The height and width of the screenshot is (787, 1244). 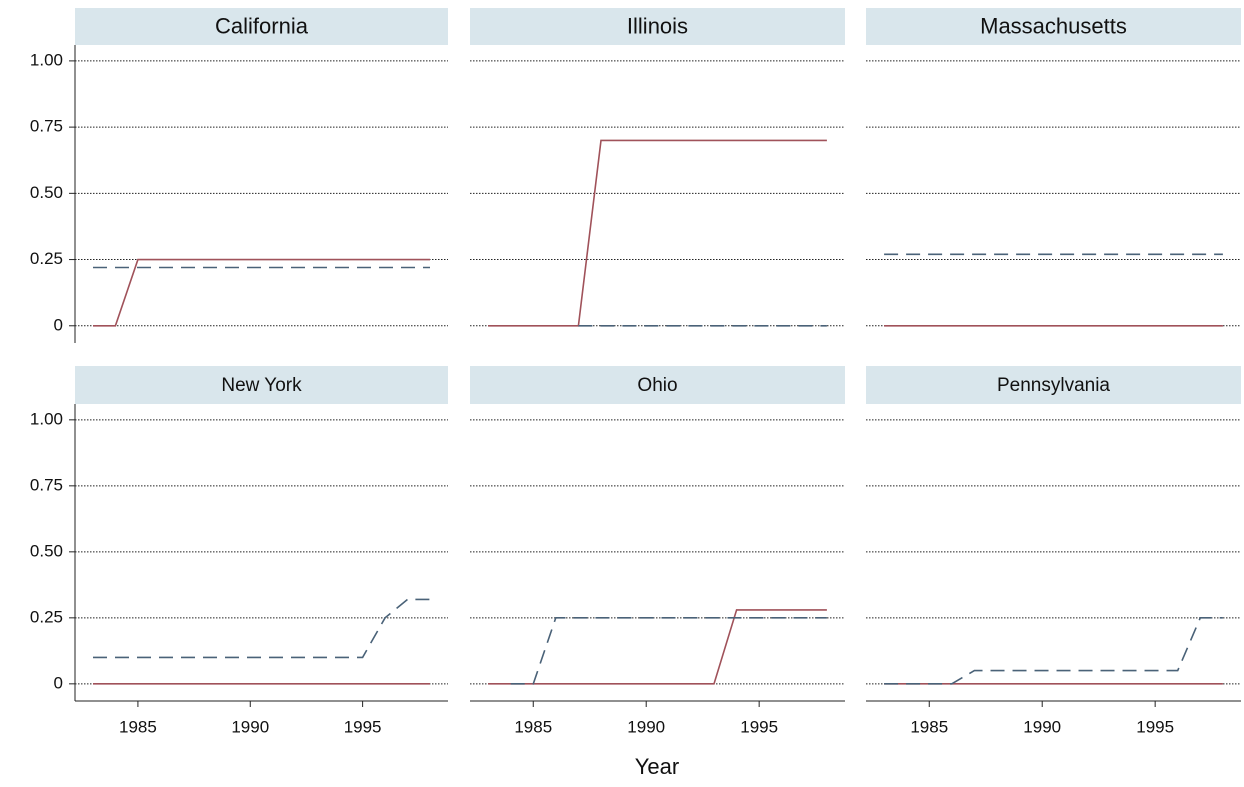 What do you see at coordinates (657, 766) in the screenshot?
I see `x-axis-label: Year` at bounding box center [657, 766].